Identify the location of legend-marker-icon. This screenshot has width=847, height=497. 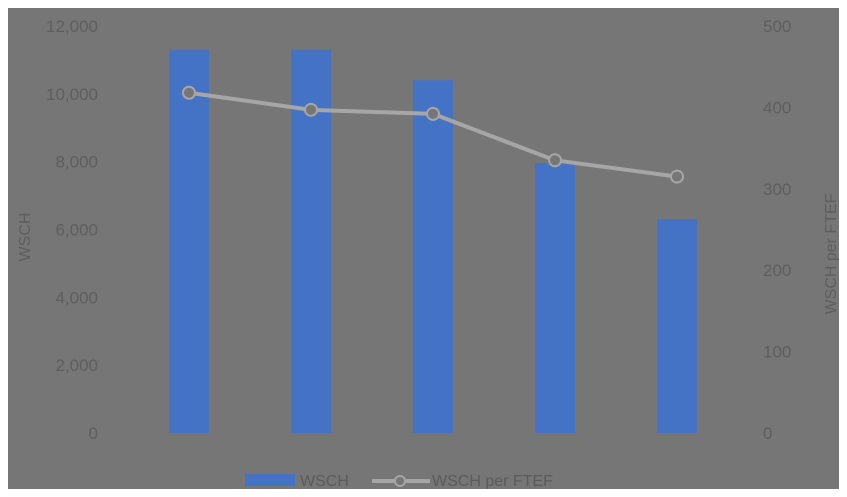
(400, 481).